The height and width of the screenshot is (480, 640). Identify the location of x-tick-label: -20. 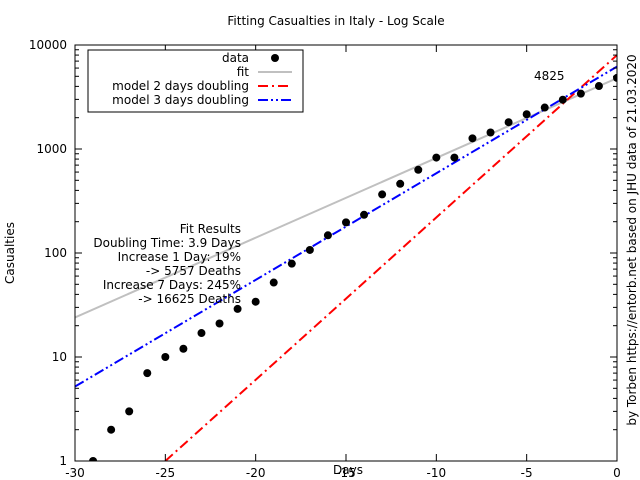
(256, 473).